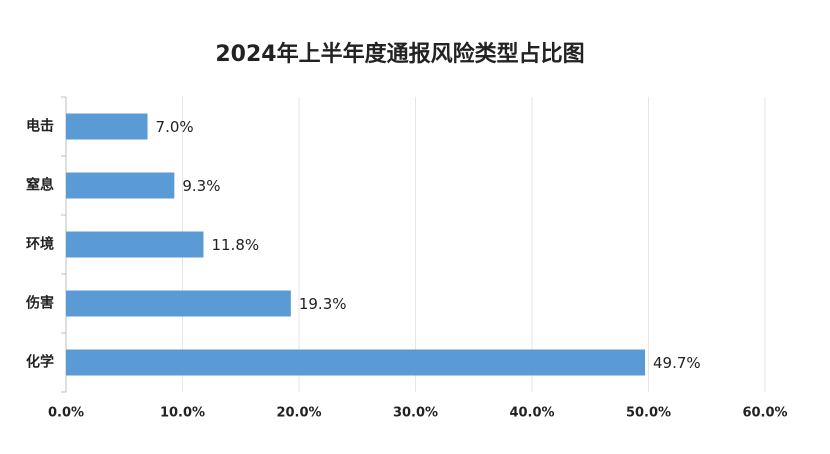  Describe the element at coordinates (39, 303) in the screenshot. I see `y-tick-label: 伤害` at that location.